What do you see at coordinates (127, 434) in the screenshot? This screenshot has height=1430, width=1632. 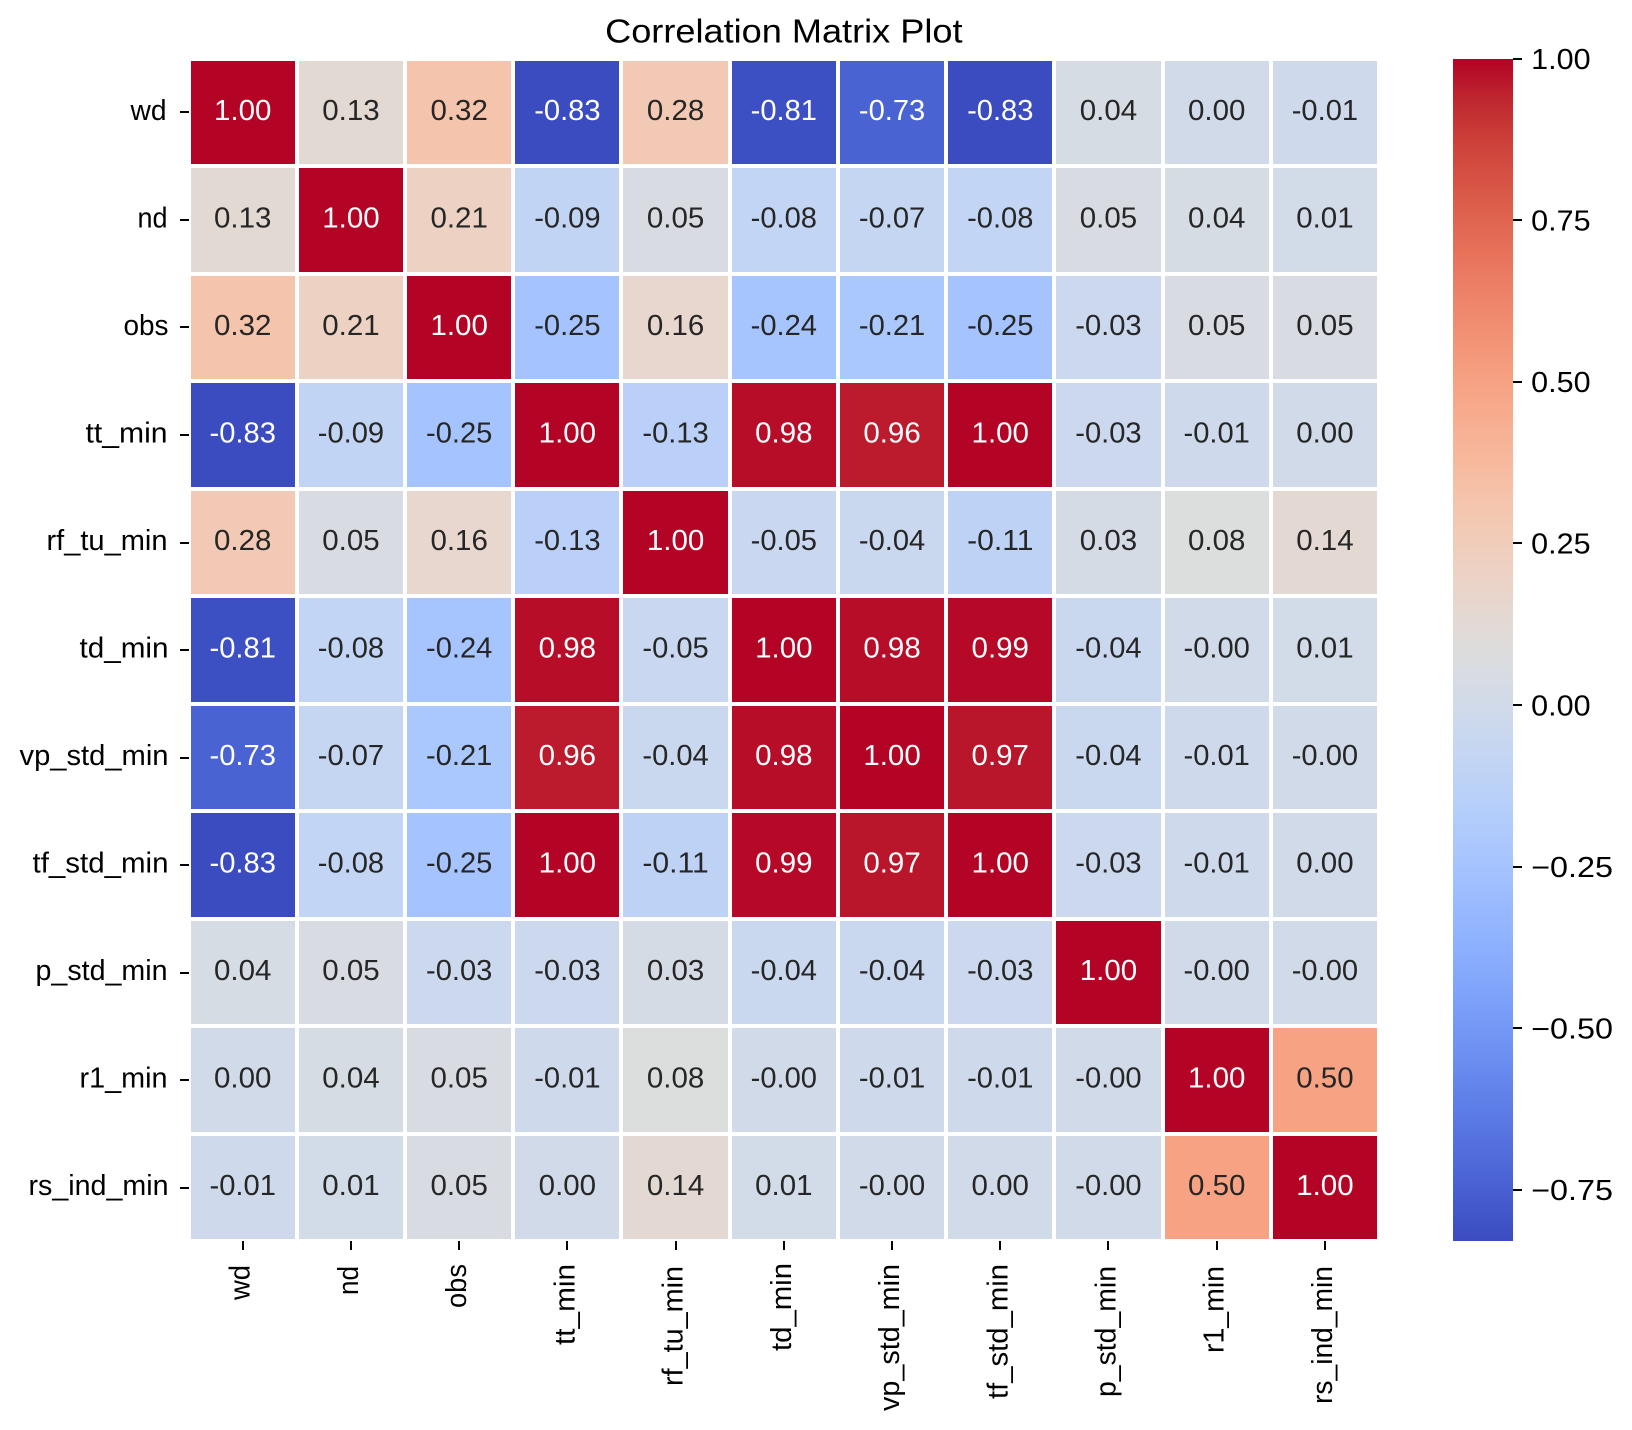 I see `svg-text: tt_min` at bounding box center [127, 434].